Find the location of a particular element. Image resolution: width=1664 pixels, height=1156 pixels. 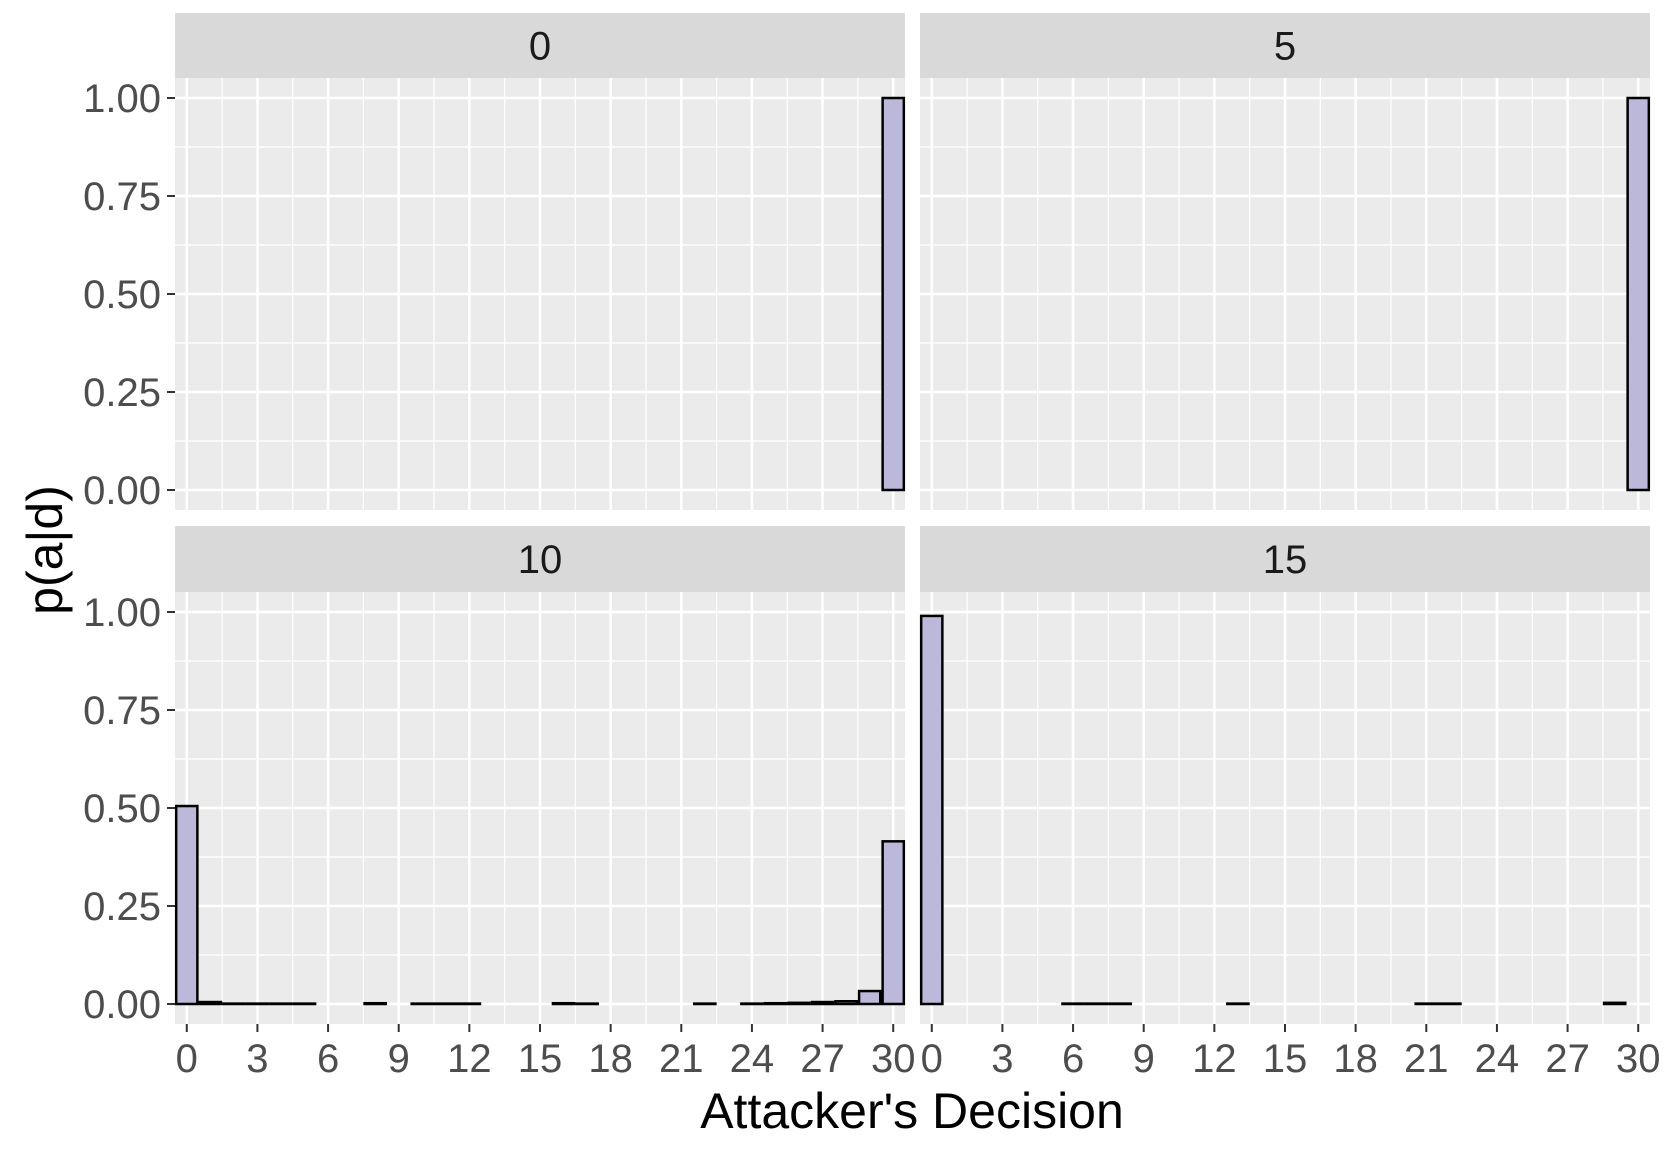

strip-label: 15 is located at coordinates (1285, 560).